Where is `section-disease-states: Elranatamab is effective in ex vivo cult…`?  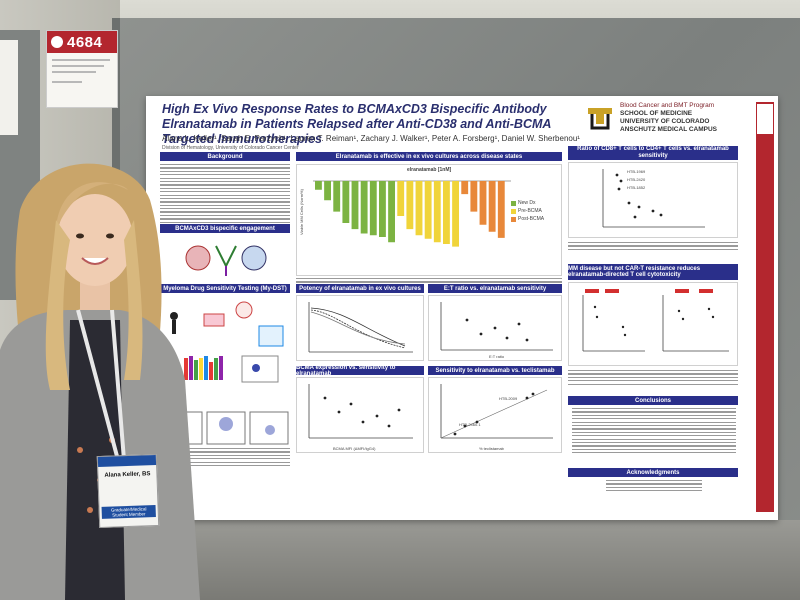 section-disease-states: Elranatamab is effective in ex vivo cult… is located at coordinates (429, 156).